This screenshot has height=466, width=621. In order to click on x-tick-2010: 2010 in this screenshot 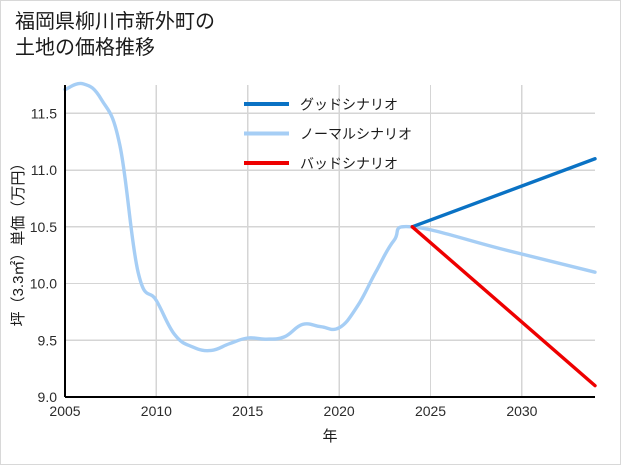, I will do `click(156, 411)`.